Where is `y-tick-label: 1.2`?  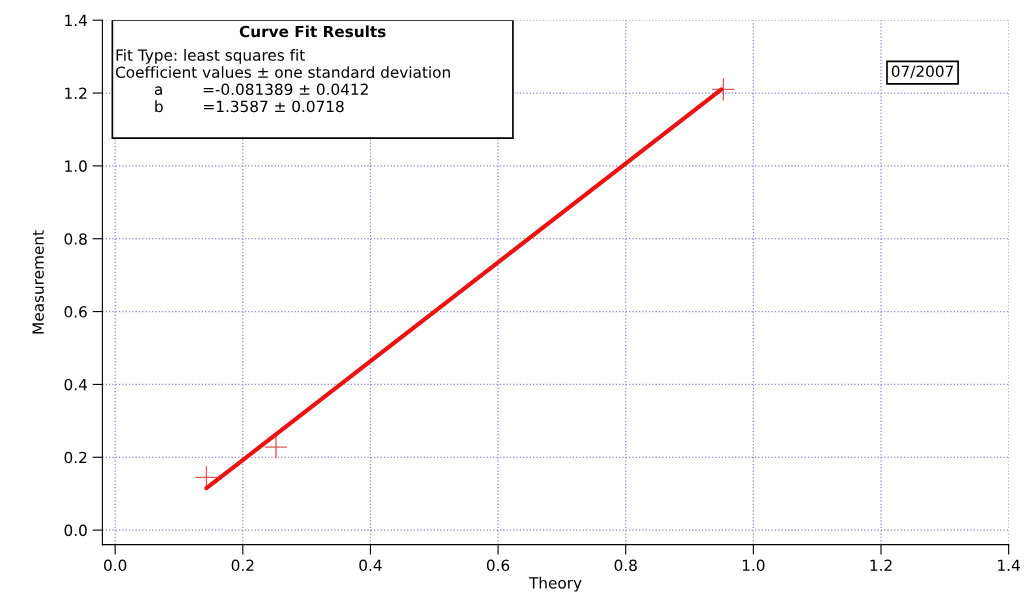
y-tick-label: 1.2 is located at coordinates (76, 93).